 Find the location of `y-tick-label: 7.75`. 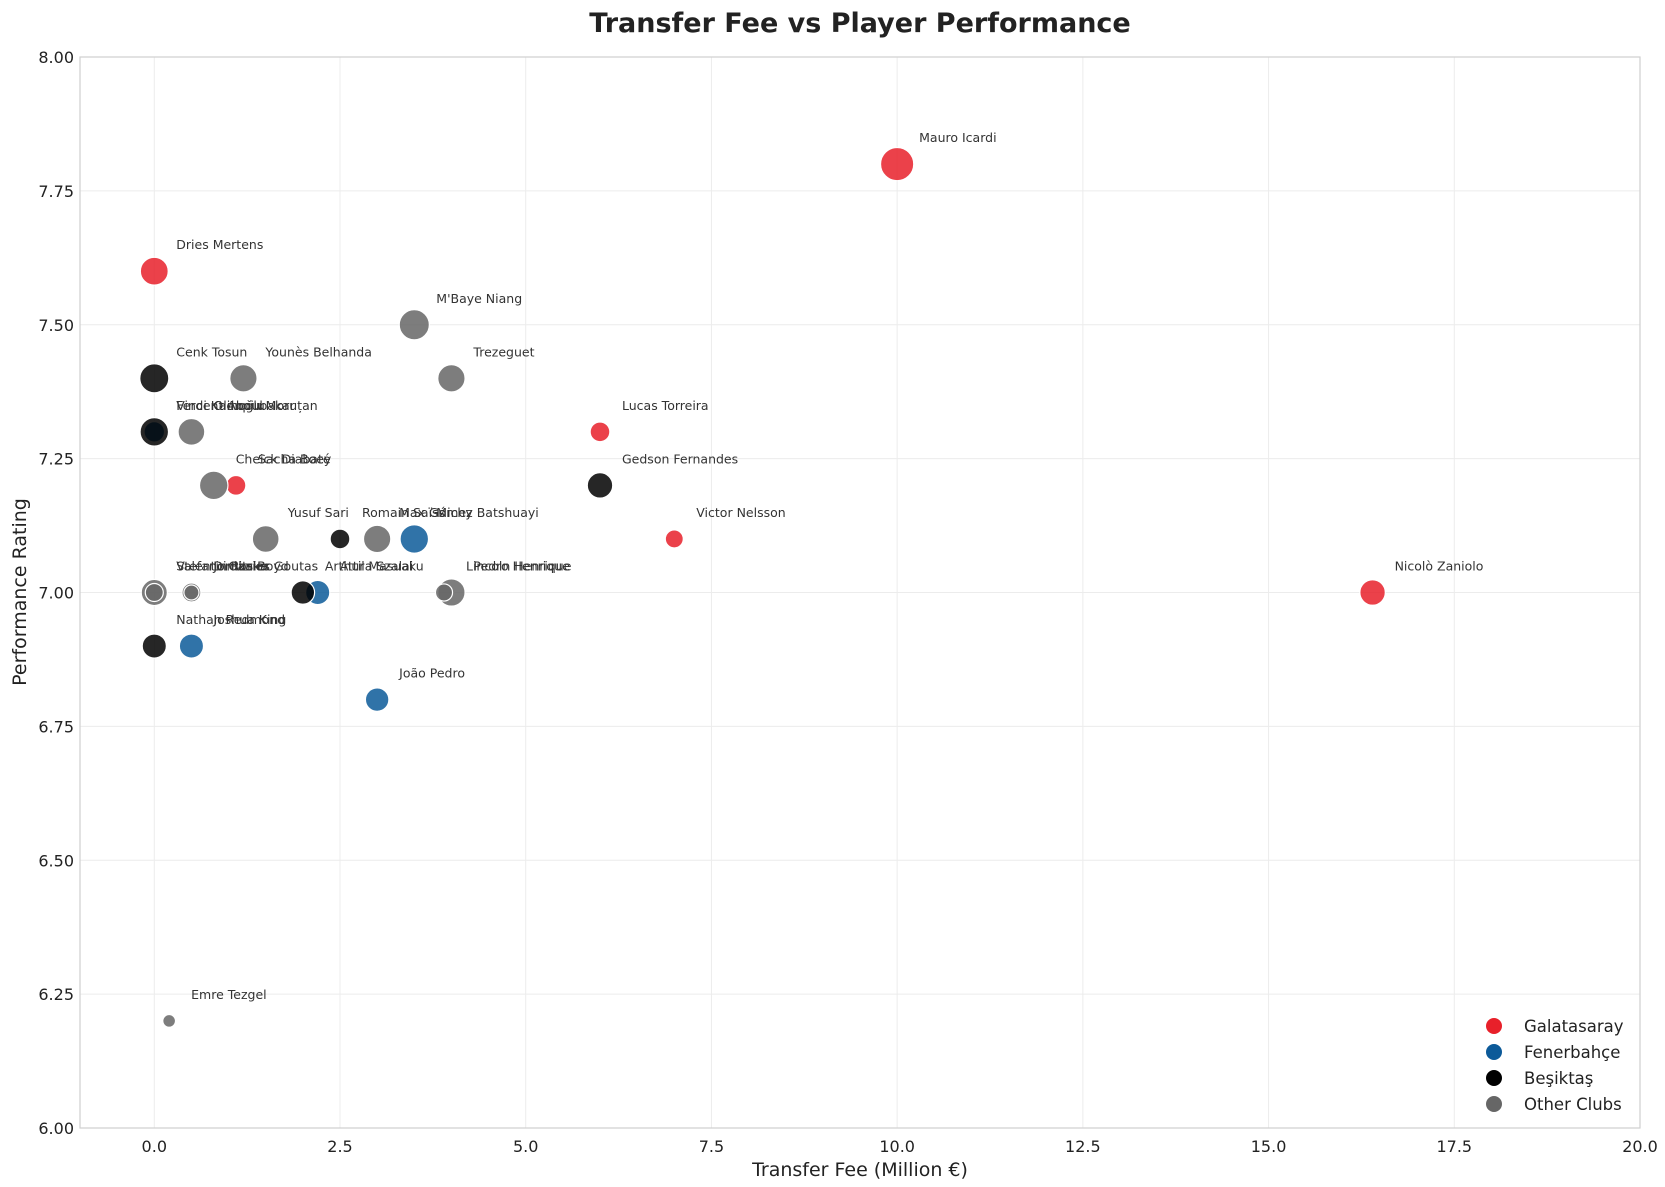

y-tick-label: 7.75 is located at coordinates (56, 191).